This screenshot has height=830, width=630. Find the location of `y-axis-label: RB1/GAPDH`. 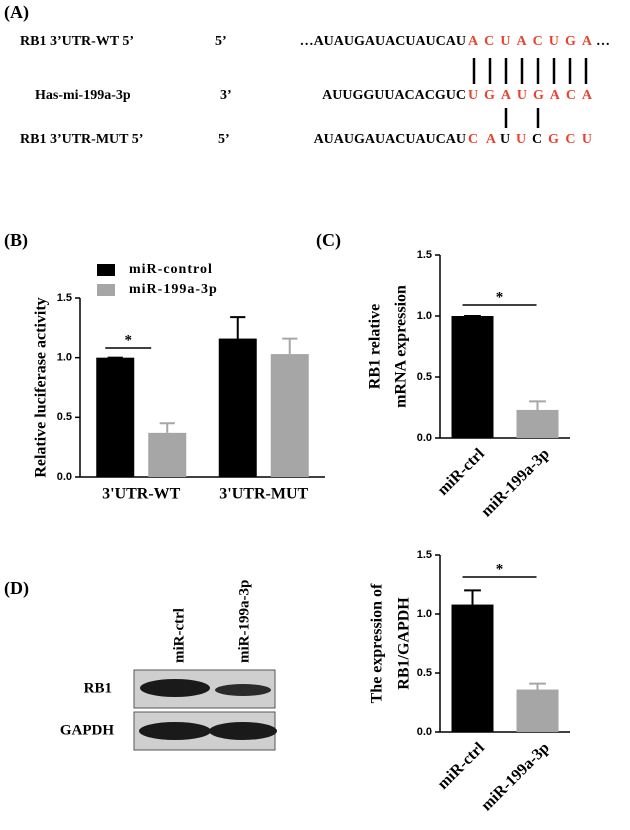

y-axis-label: RB1/GAPDH is located at coordinates (404, 643).